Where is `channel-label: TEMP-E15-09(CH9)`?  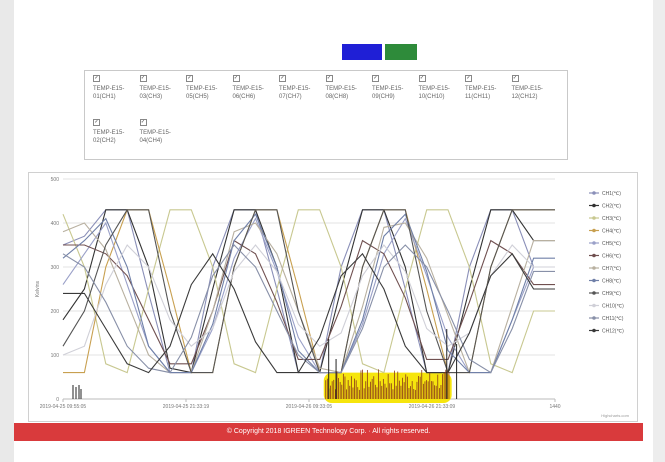 channel-label: TEMP-E15-09(CH9) is located at coordinates (388, 93).